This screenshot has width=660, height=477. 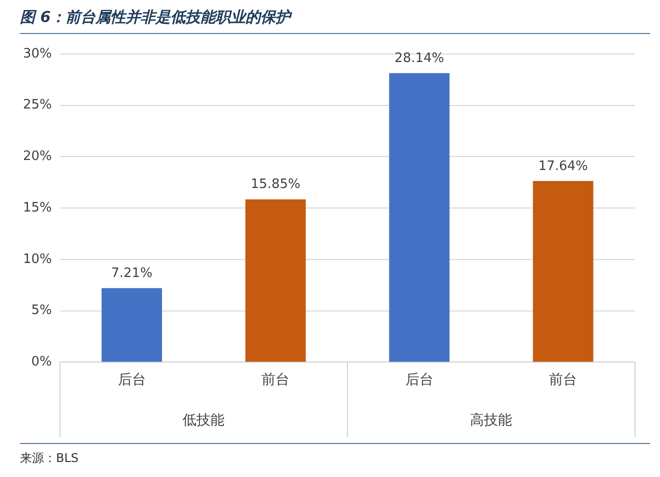 I want to click on source-note: 来源：BLS, so click(x=335, y=455).